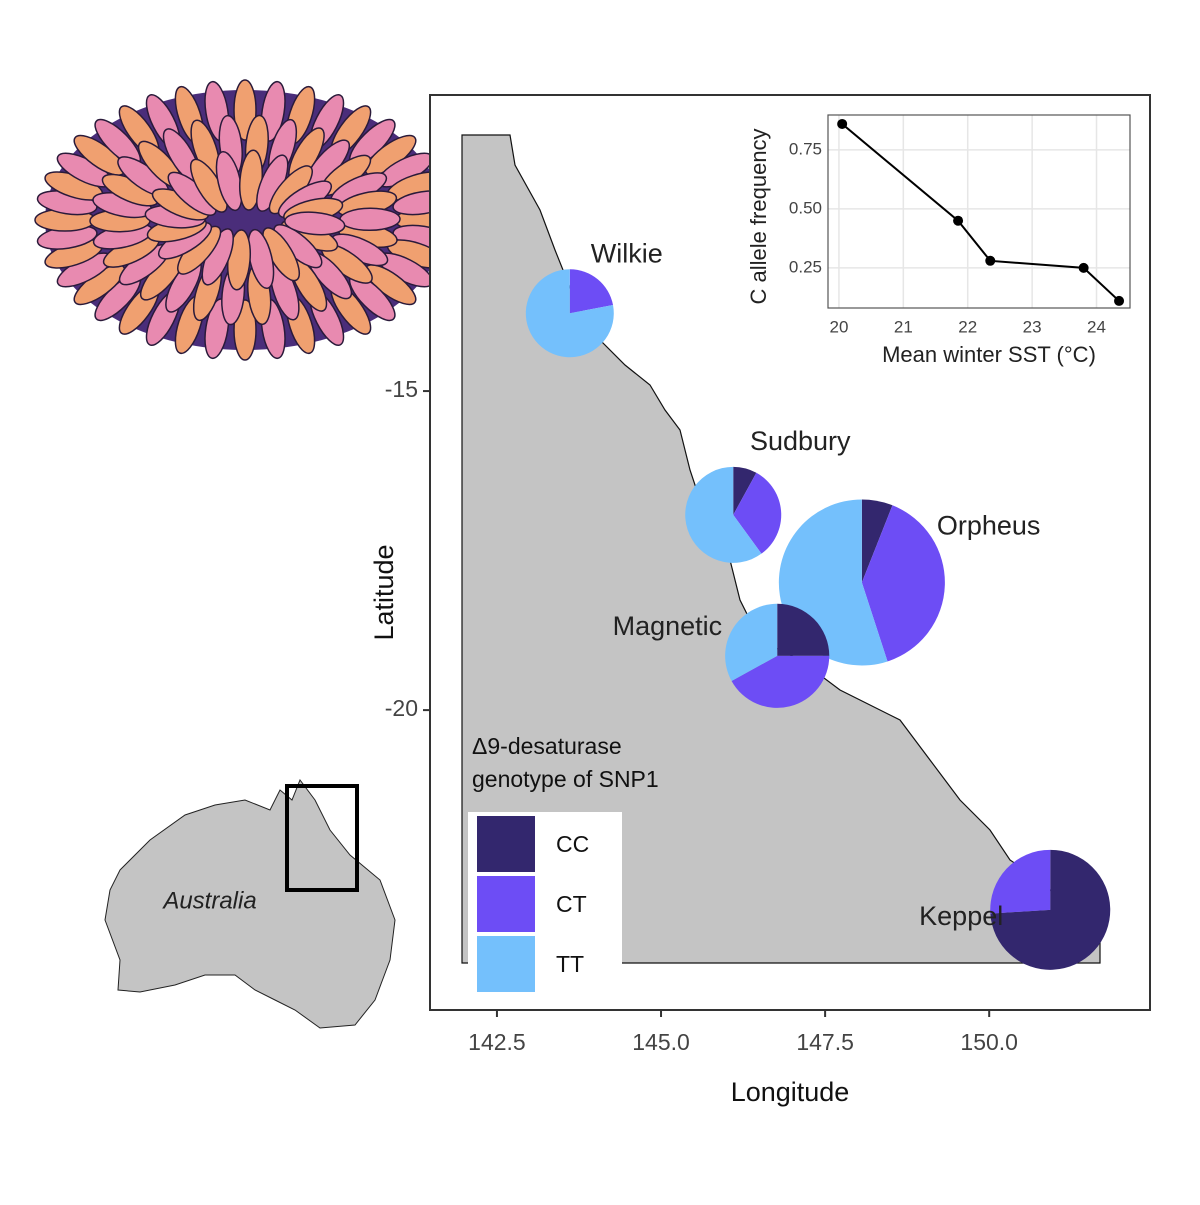 This screenshot has width=1200, height=1205. I want to click on legend-label: CT, so click(571, 904).